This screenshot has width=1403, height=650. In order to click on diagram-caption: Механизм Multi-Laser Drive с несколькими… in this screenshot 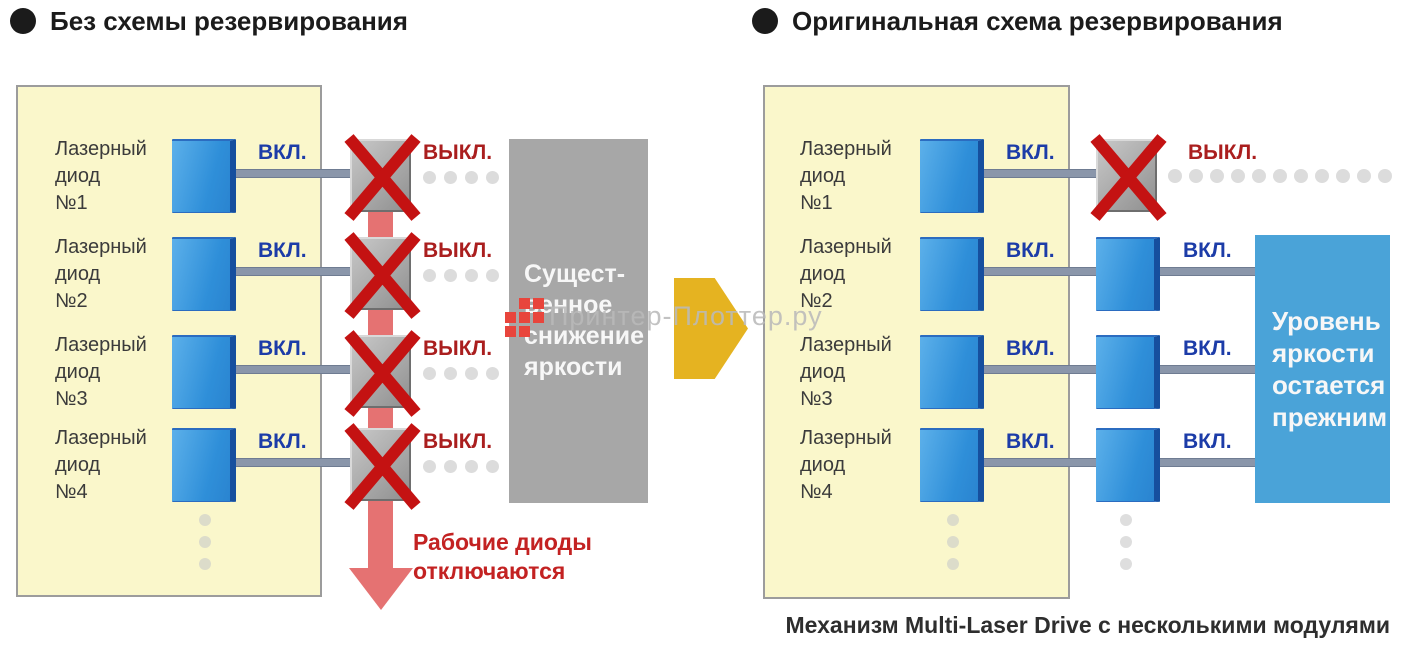, I will do `click(1087, 625)`.